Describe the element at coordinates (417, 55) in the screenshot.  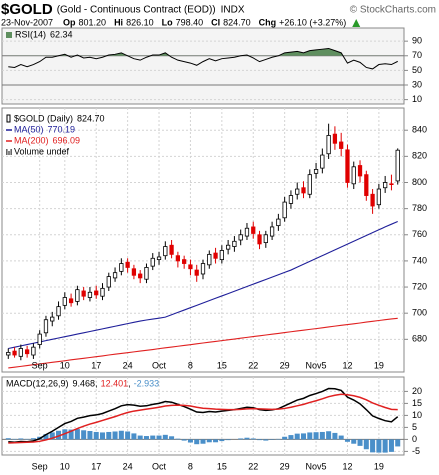
I see `y-tick-label: 70` at that location.